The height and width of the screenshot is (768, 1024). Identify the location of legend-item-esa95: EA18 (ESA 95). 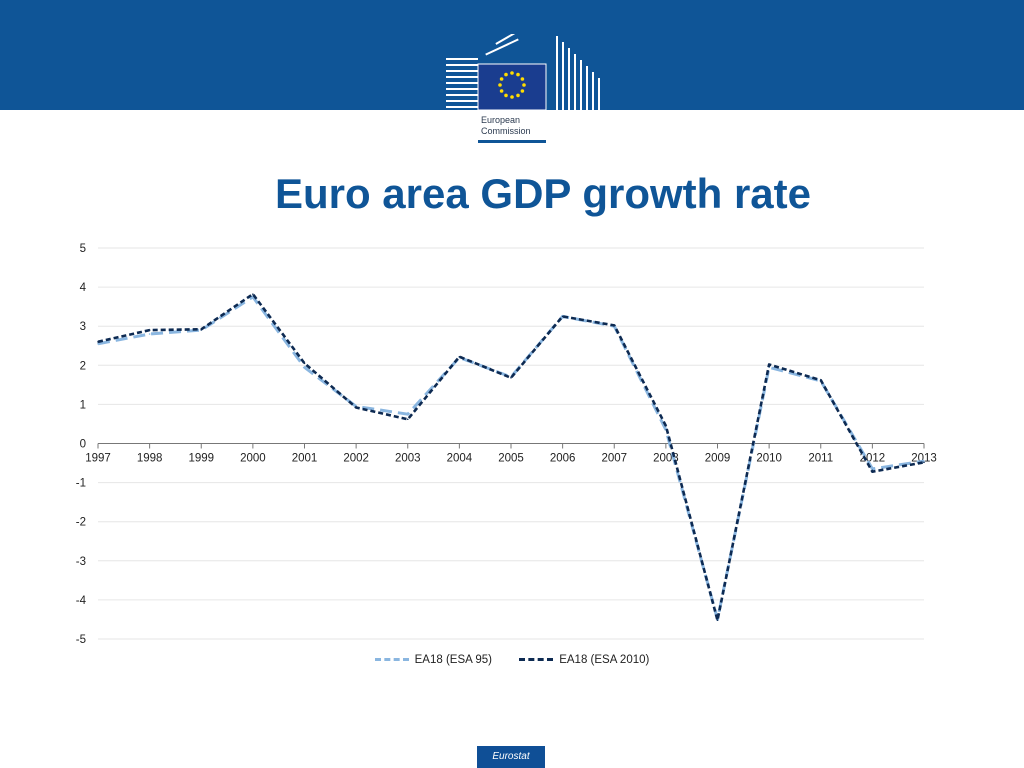
(433, 659).